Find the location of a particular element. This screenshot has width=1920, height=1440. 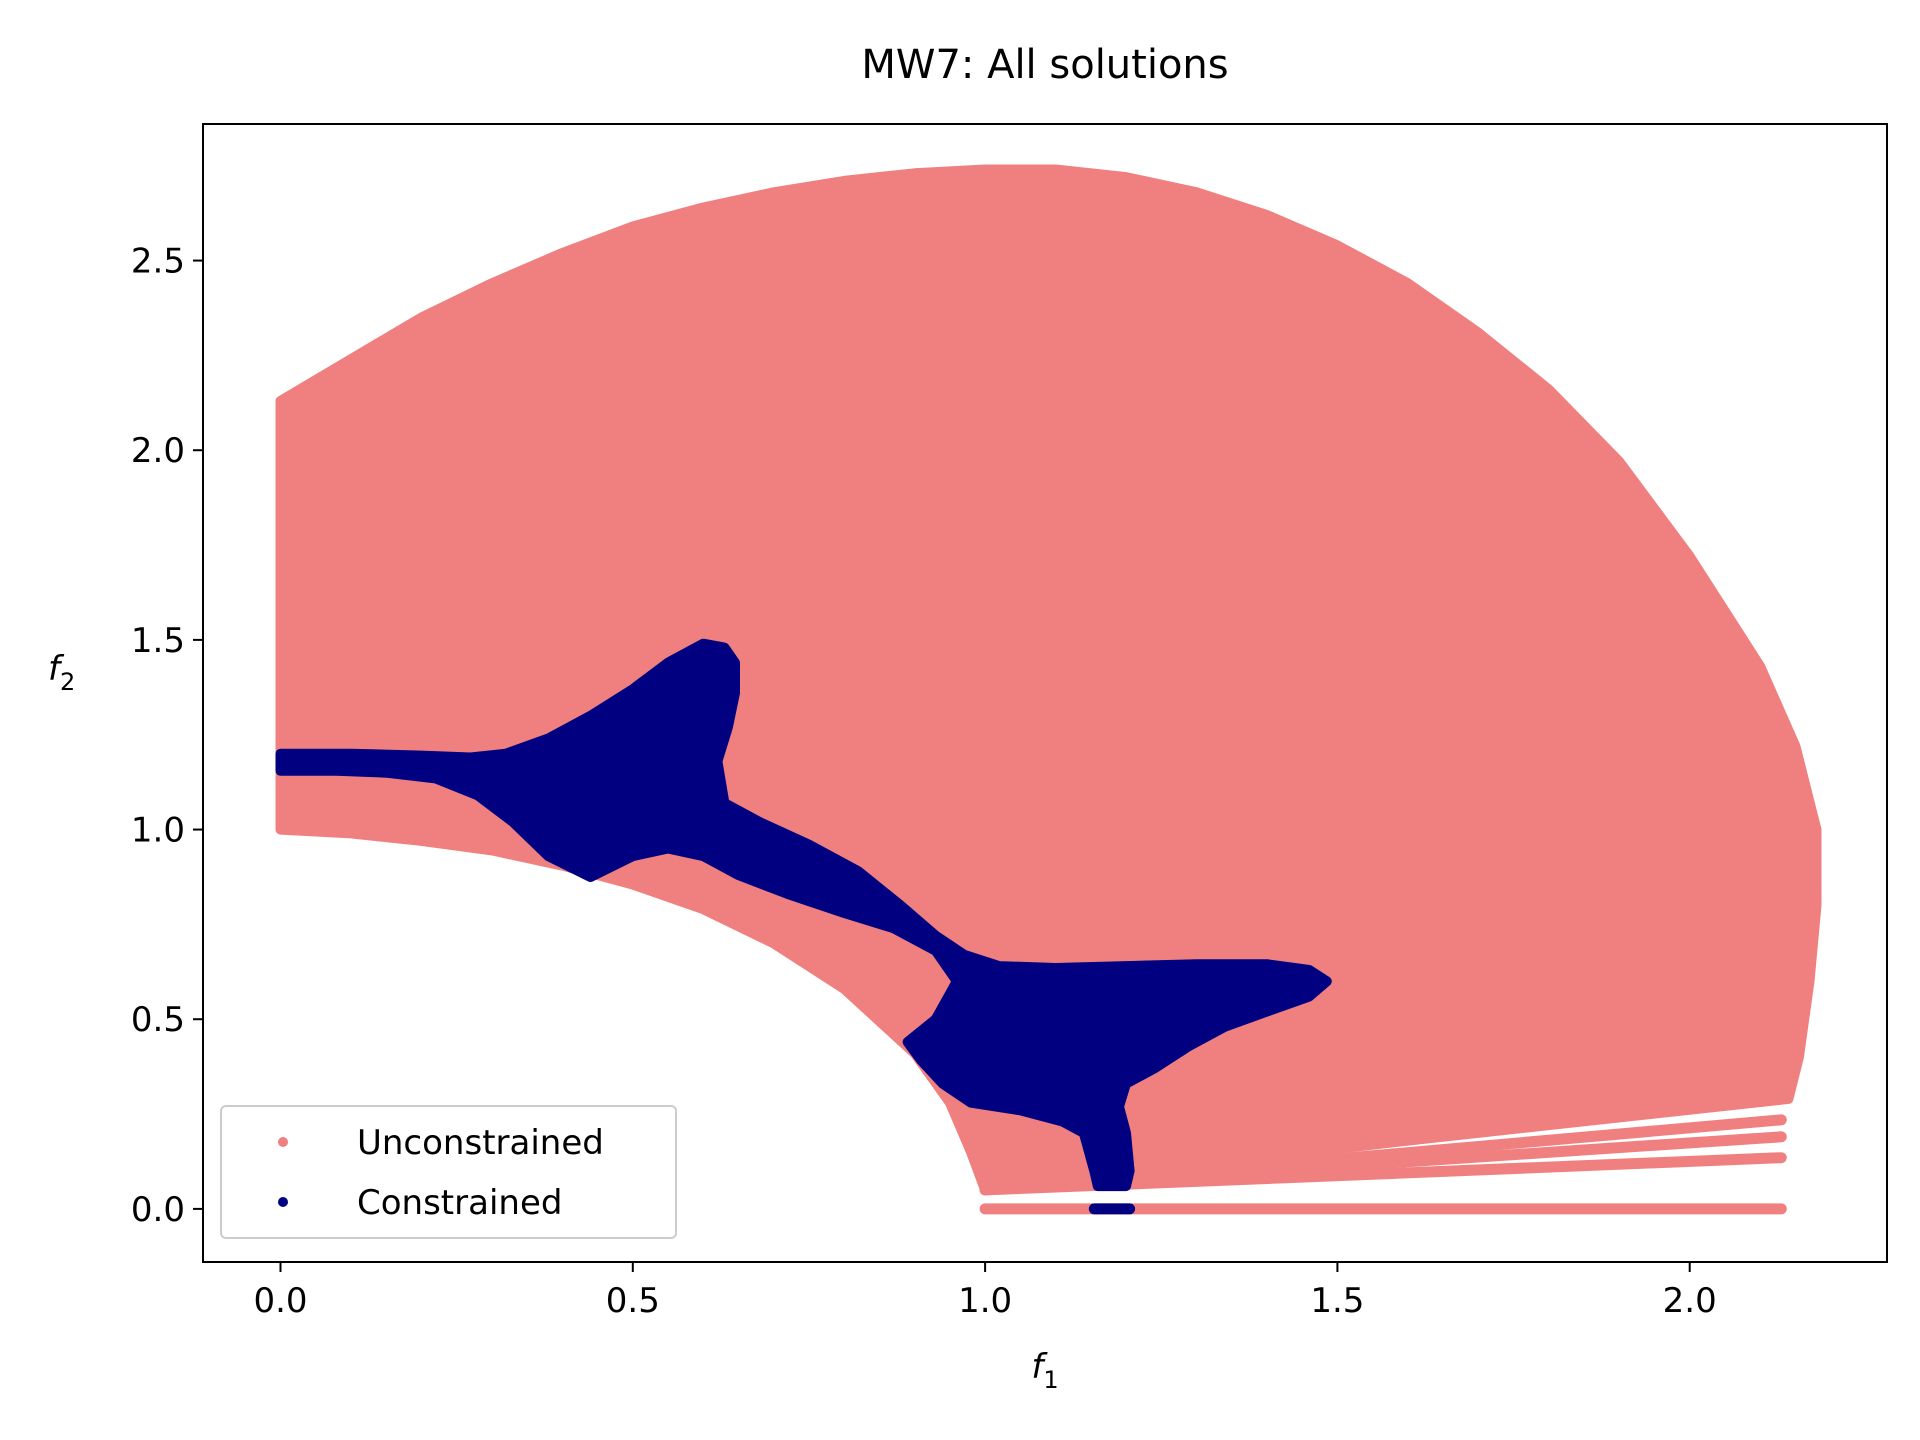

x-tick-label: 0.0 is located at coordinates (280, 1301).